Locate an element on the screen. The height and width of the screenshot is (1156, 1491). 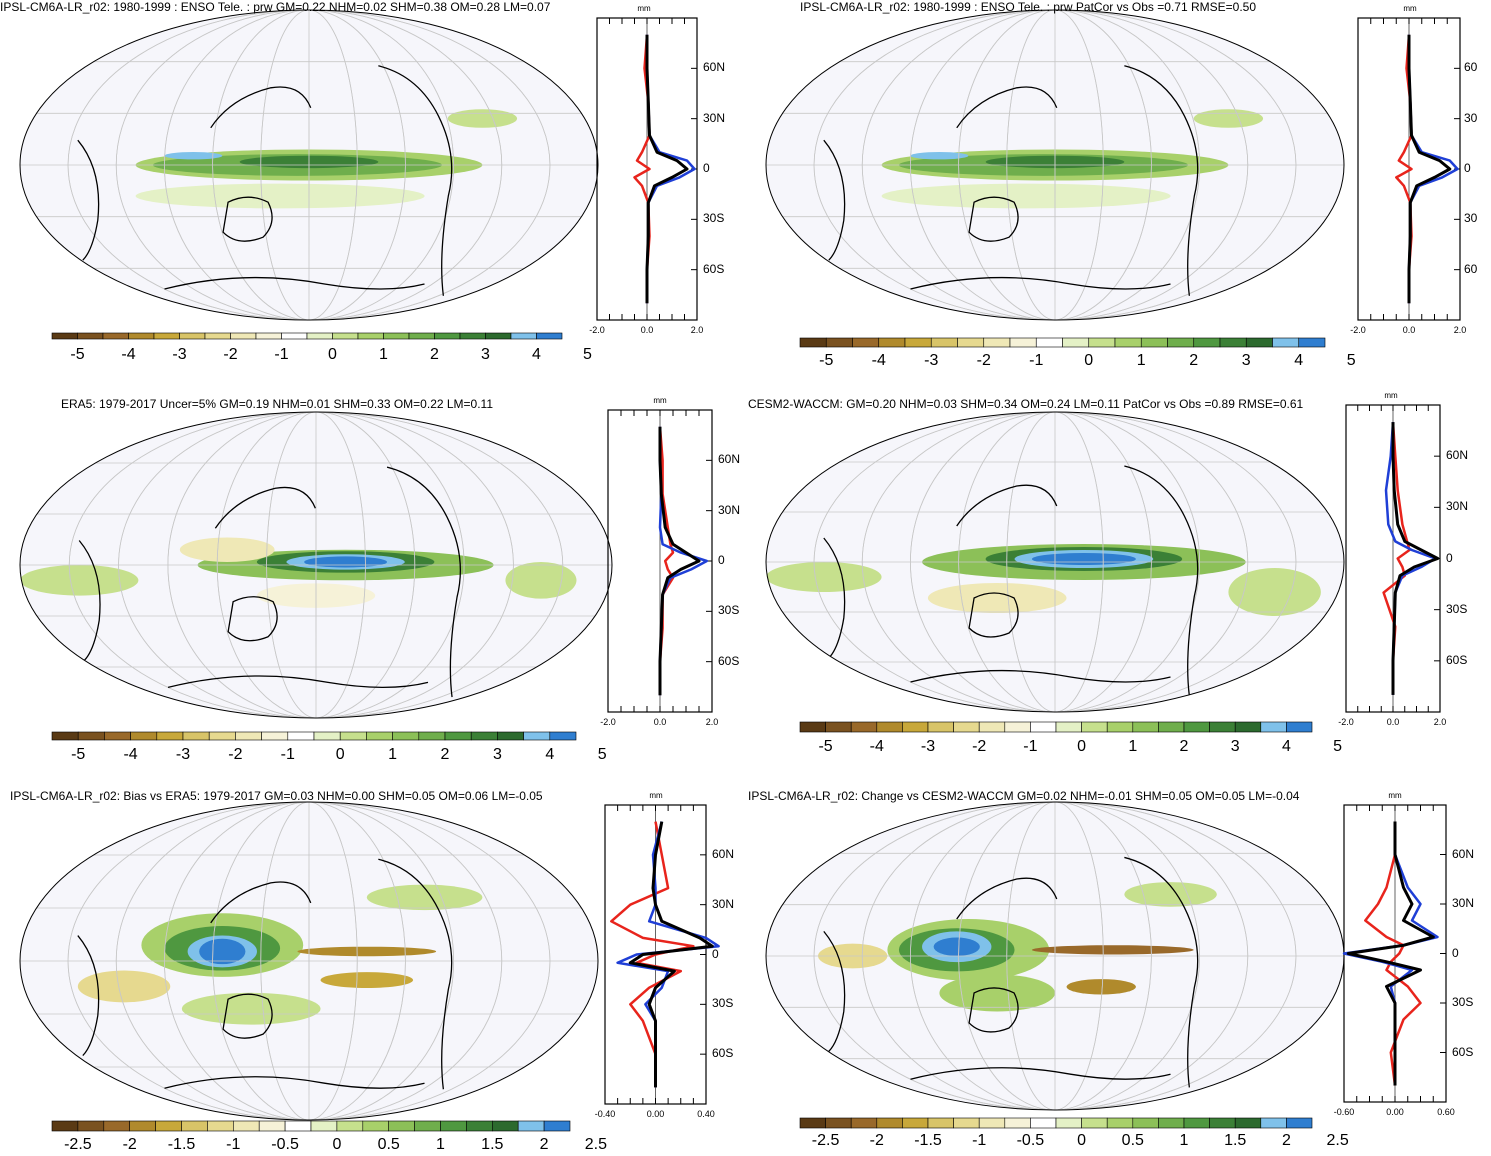
profile-series-red is located at coordinates (1393, 953).